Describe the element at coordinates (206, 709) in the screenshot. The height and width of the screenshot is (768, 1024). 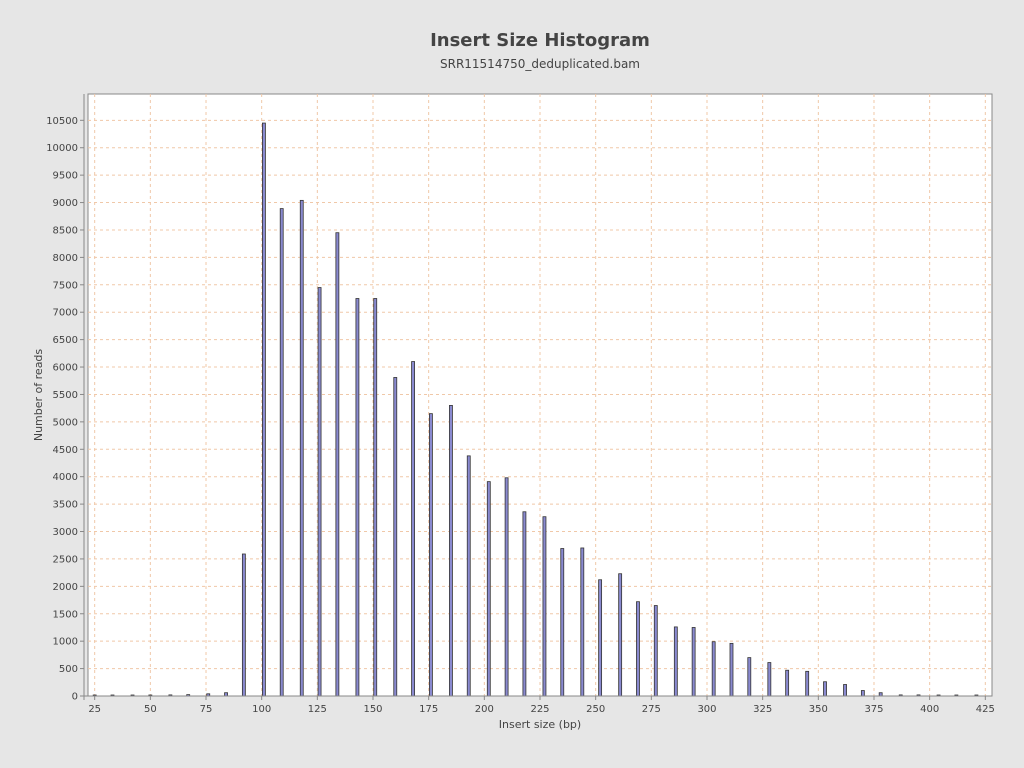
I see `x-tick-label: 75` at that location.